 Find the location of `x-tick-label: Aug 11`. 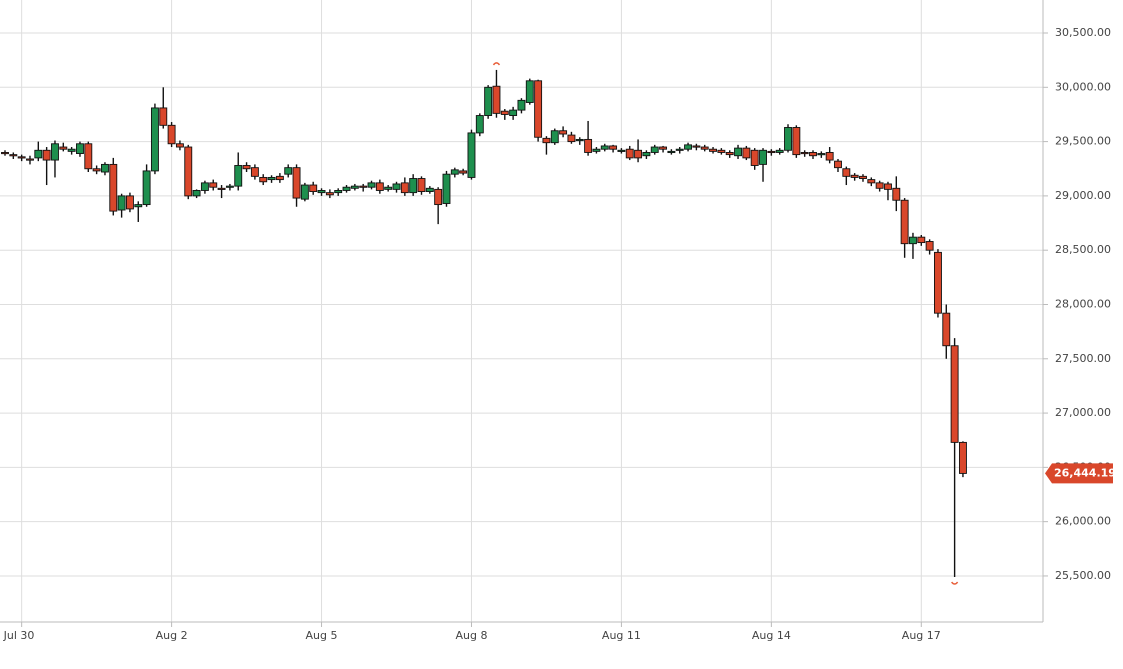

x-tick-label: Aug 11 is located at coordinates (621, 635).